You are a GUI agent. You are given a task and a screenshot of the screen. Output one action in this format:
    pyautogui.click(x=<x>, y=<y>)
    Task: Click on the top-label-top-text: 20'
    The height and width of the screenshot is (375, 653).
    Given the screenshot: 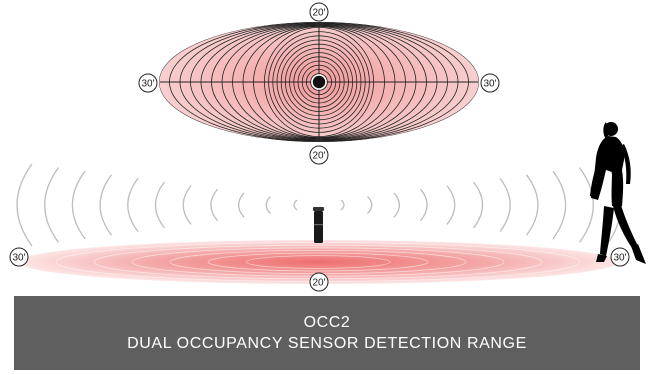 What is the action you would take?
    pyautogui.click(x=318, y=13)
    